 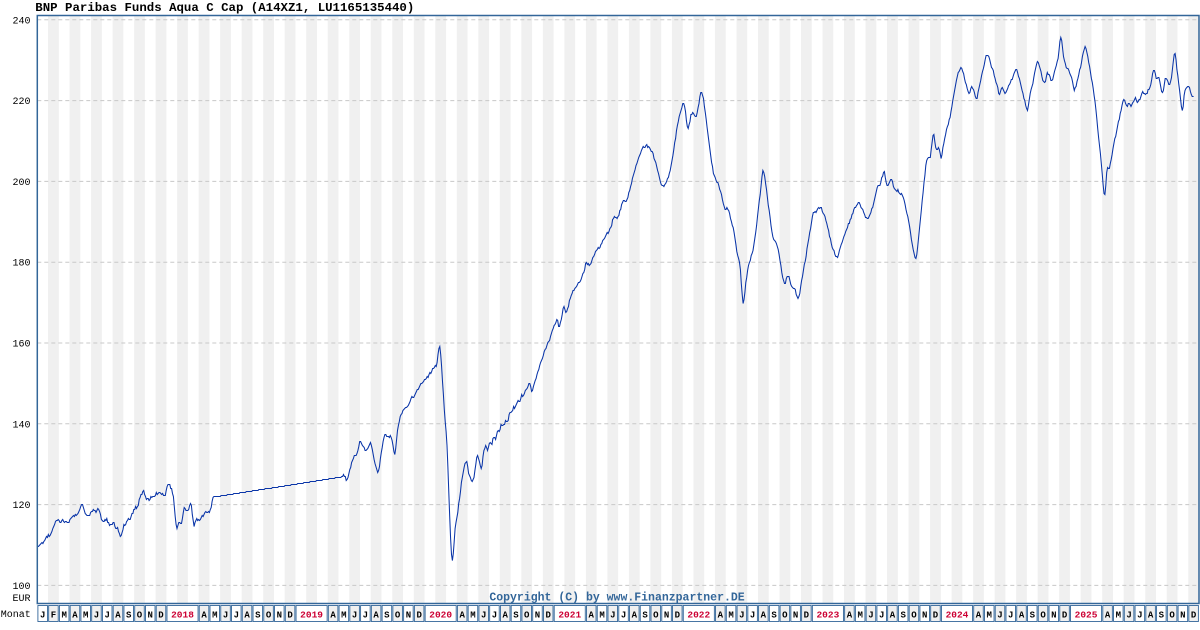 I want to click on svg-text: 2022, so click(x=698, y=615).